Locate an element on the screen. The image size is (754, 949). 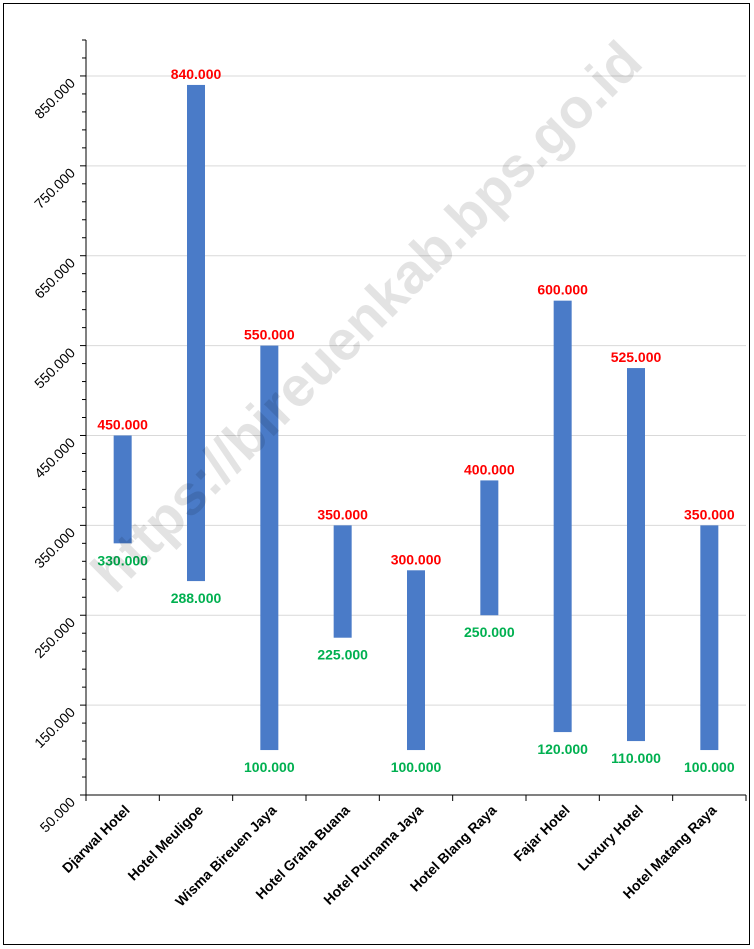
high-value-label: 550.000 is located at coordinates (269, 335).